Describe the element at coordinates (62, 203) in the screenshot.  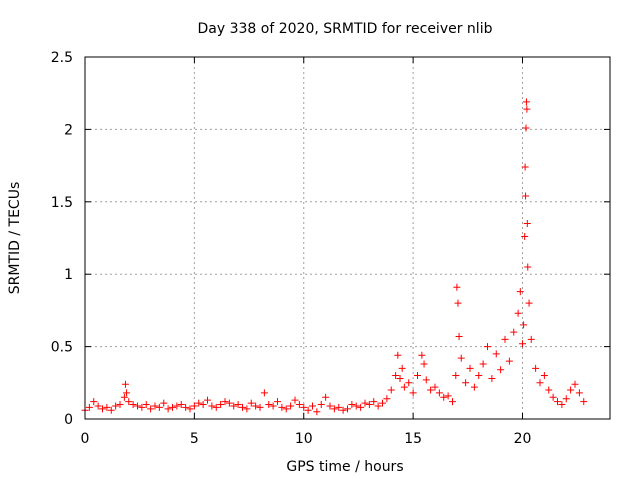
I see `y-tick-label: 1.5` at that location.